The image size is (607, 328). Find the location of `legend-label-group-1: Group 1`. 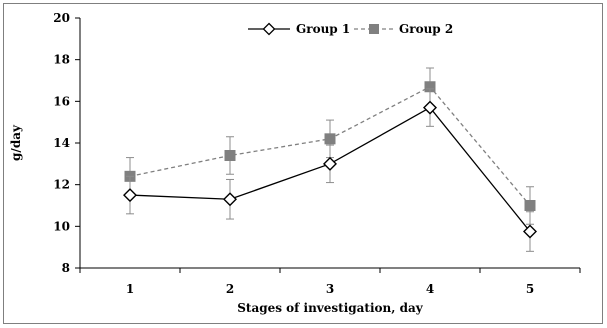

legend-label-group-1: Group 1 is located at coordinates (323, 29).